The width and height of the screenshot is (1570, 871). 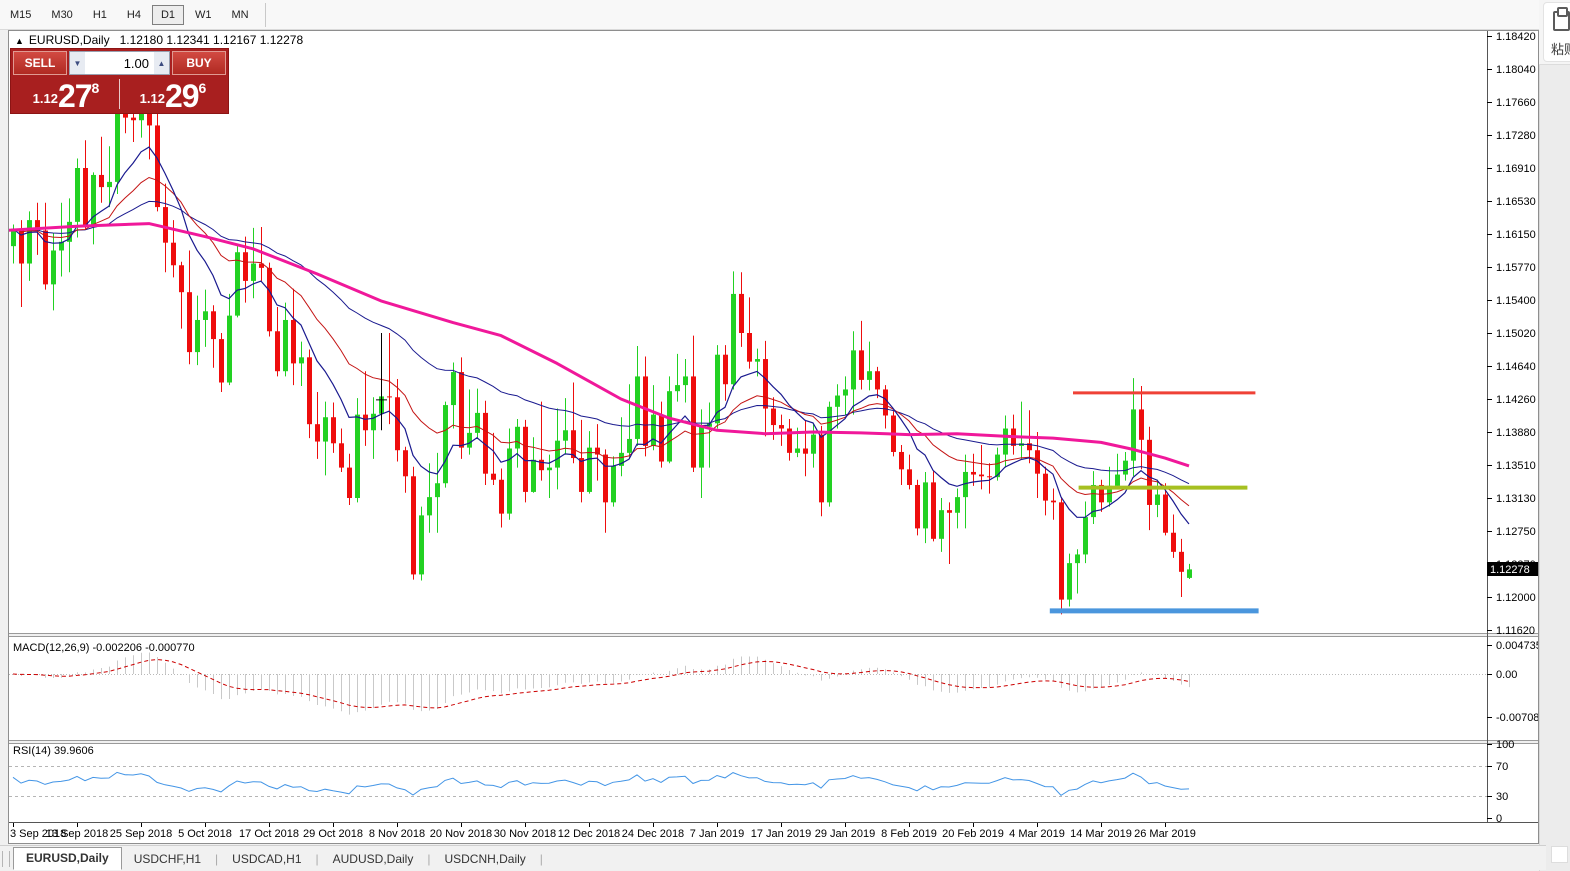 I want to click on timeframe-button-MN: MN, so click(x=240, y=14).